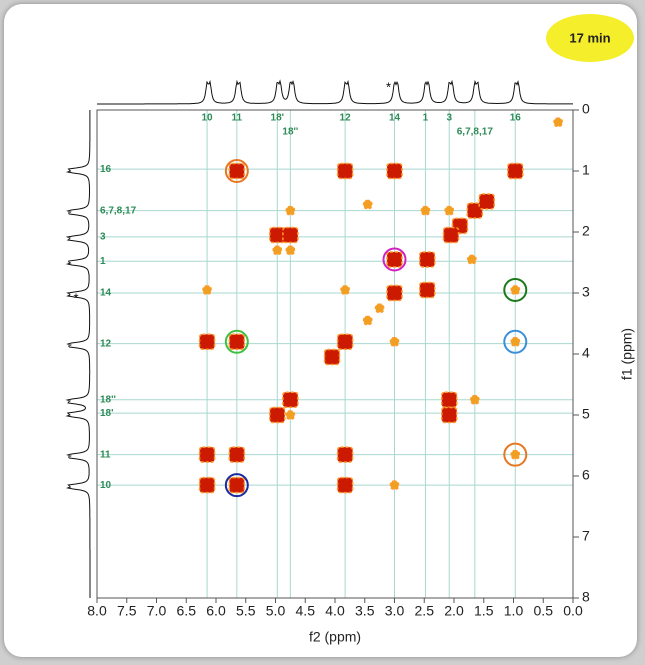 This screenshot has width=645, height=665. What do you see at coordinates (514, 611) in the screenshot?
I see `x-tick-label: 1.0` at bounding box center [514, 611].